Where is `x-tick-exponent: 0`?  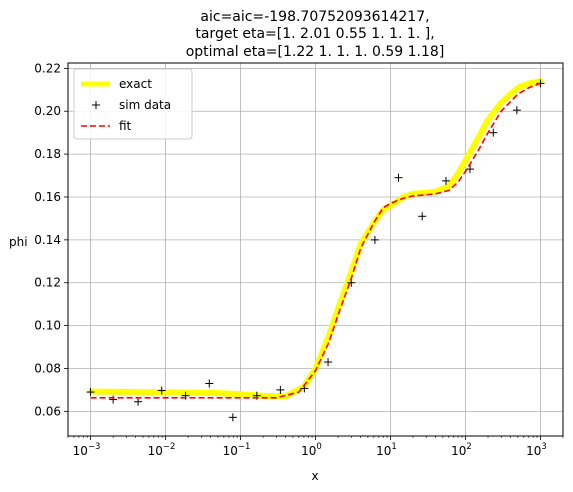 x-tick-exponent: 0 is located at coordinates (318, 447).